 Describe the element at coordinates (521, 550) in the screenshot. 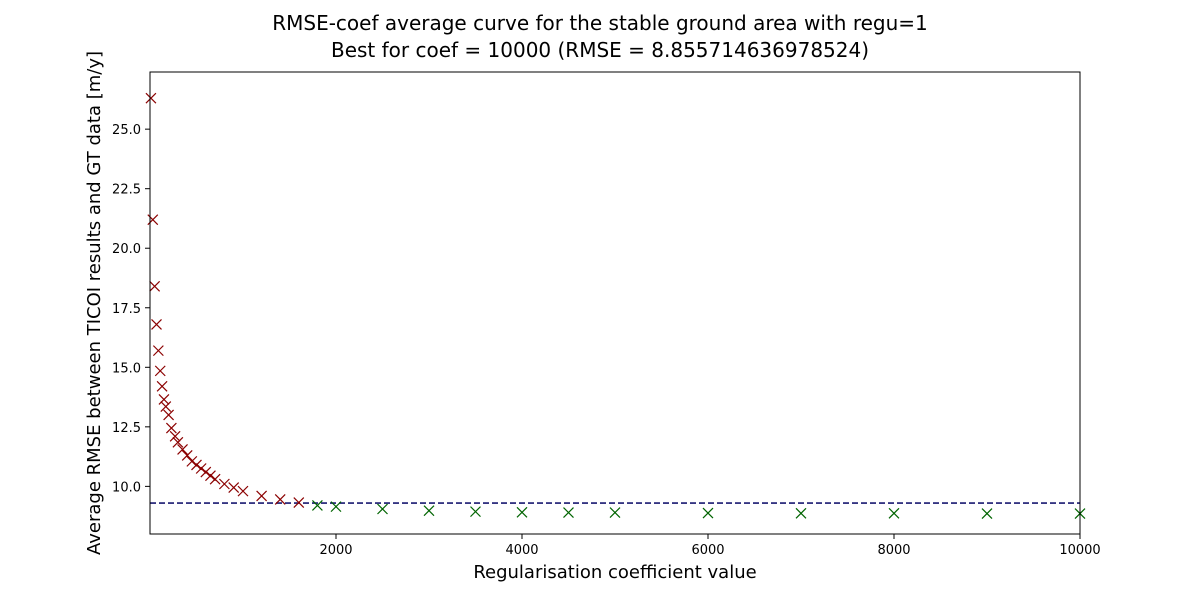

I see `x-tick-label: 4000` at that location.